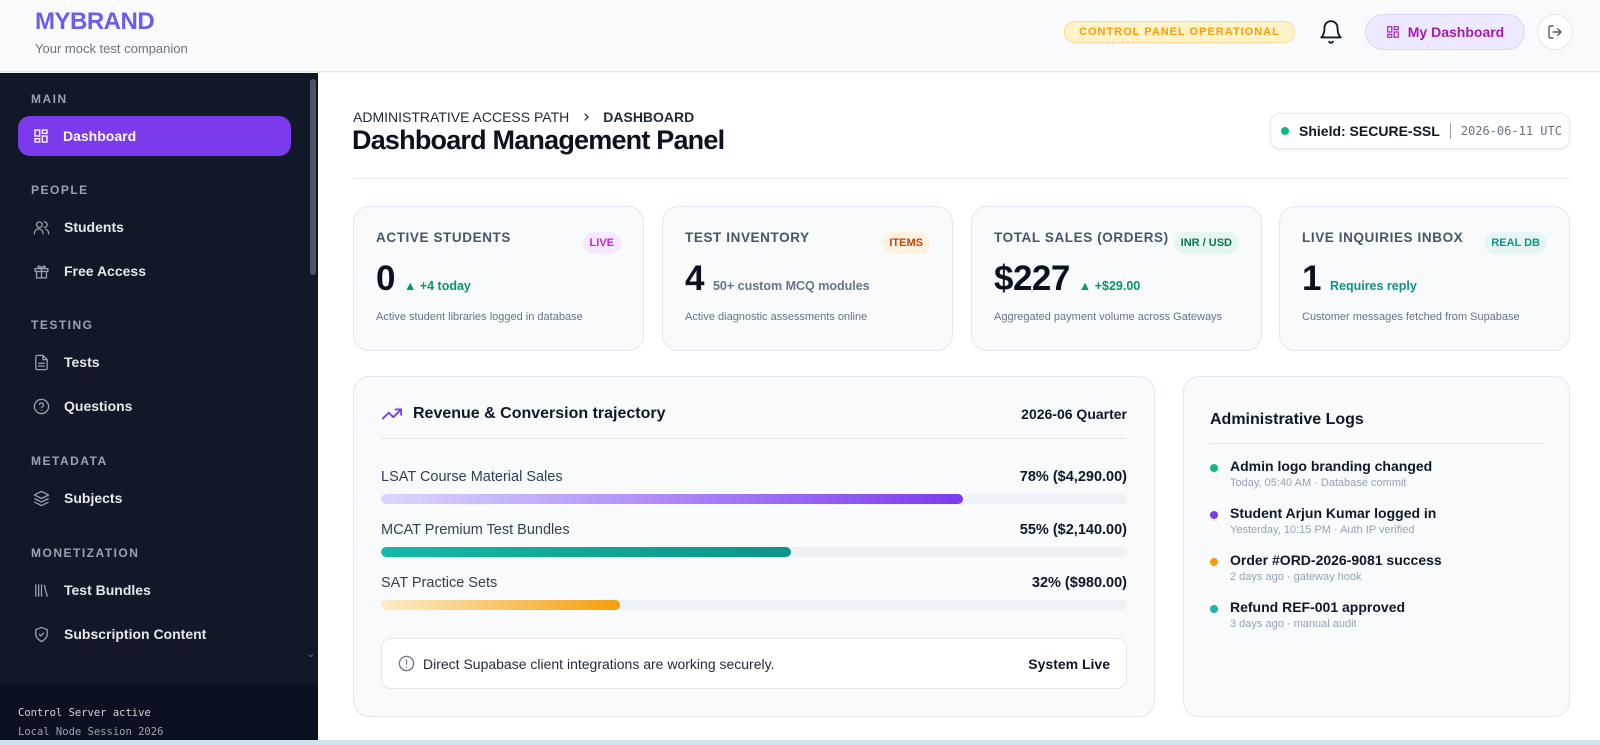  I want to click on trending-up-icon, so click(392, 413).